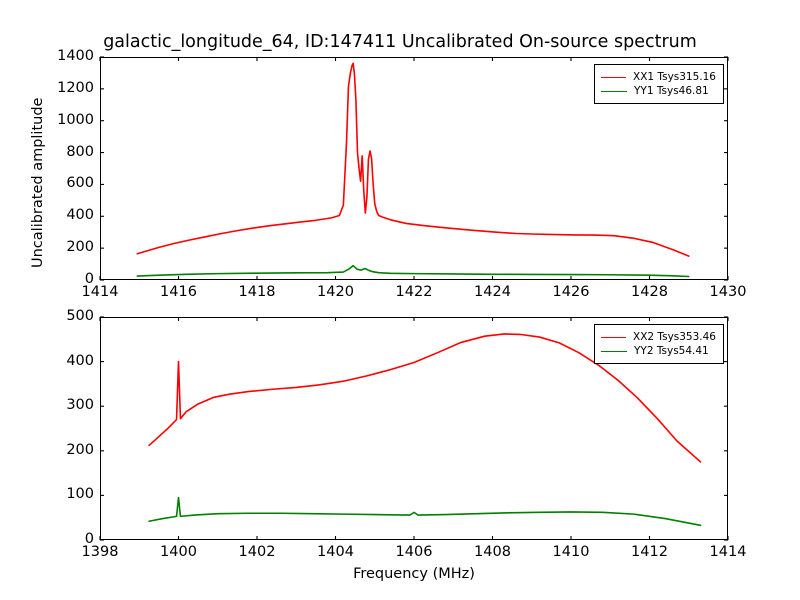  What do you see at coordinates (571, 552) in the screenshot?
I see `x-tick-label: 1410` at bounding box center [571, 552].